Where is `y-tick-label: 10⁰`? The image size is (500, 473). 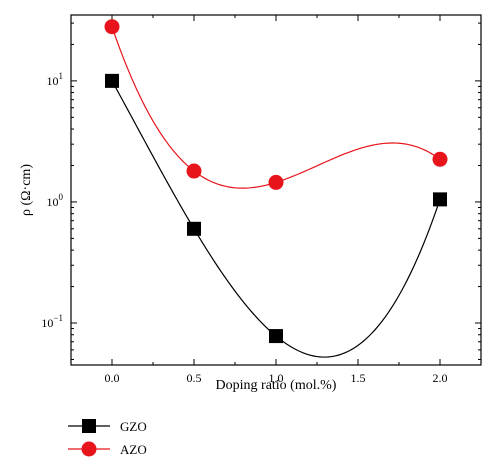
y-tick-label: 10⁰ is located at coordinates (55, 200).